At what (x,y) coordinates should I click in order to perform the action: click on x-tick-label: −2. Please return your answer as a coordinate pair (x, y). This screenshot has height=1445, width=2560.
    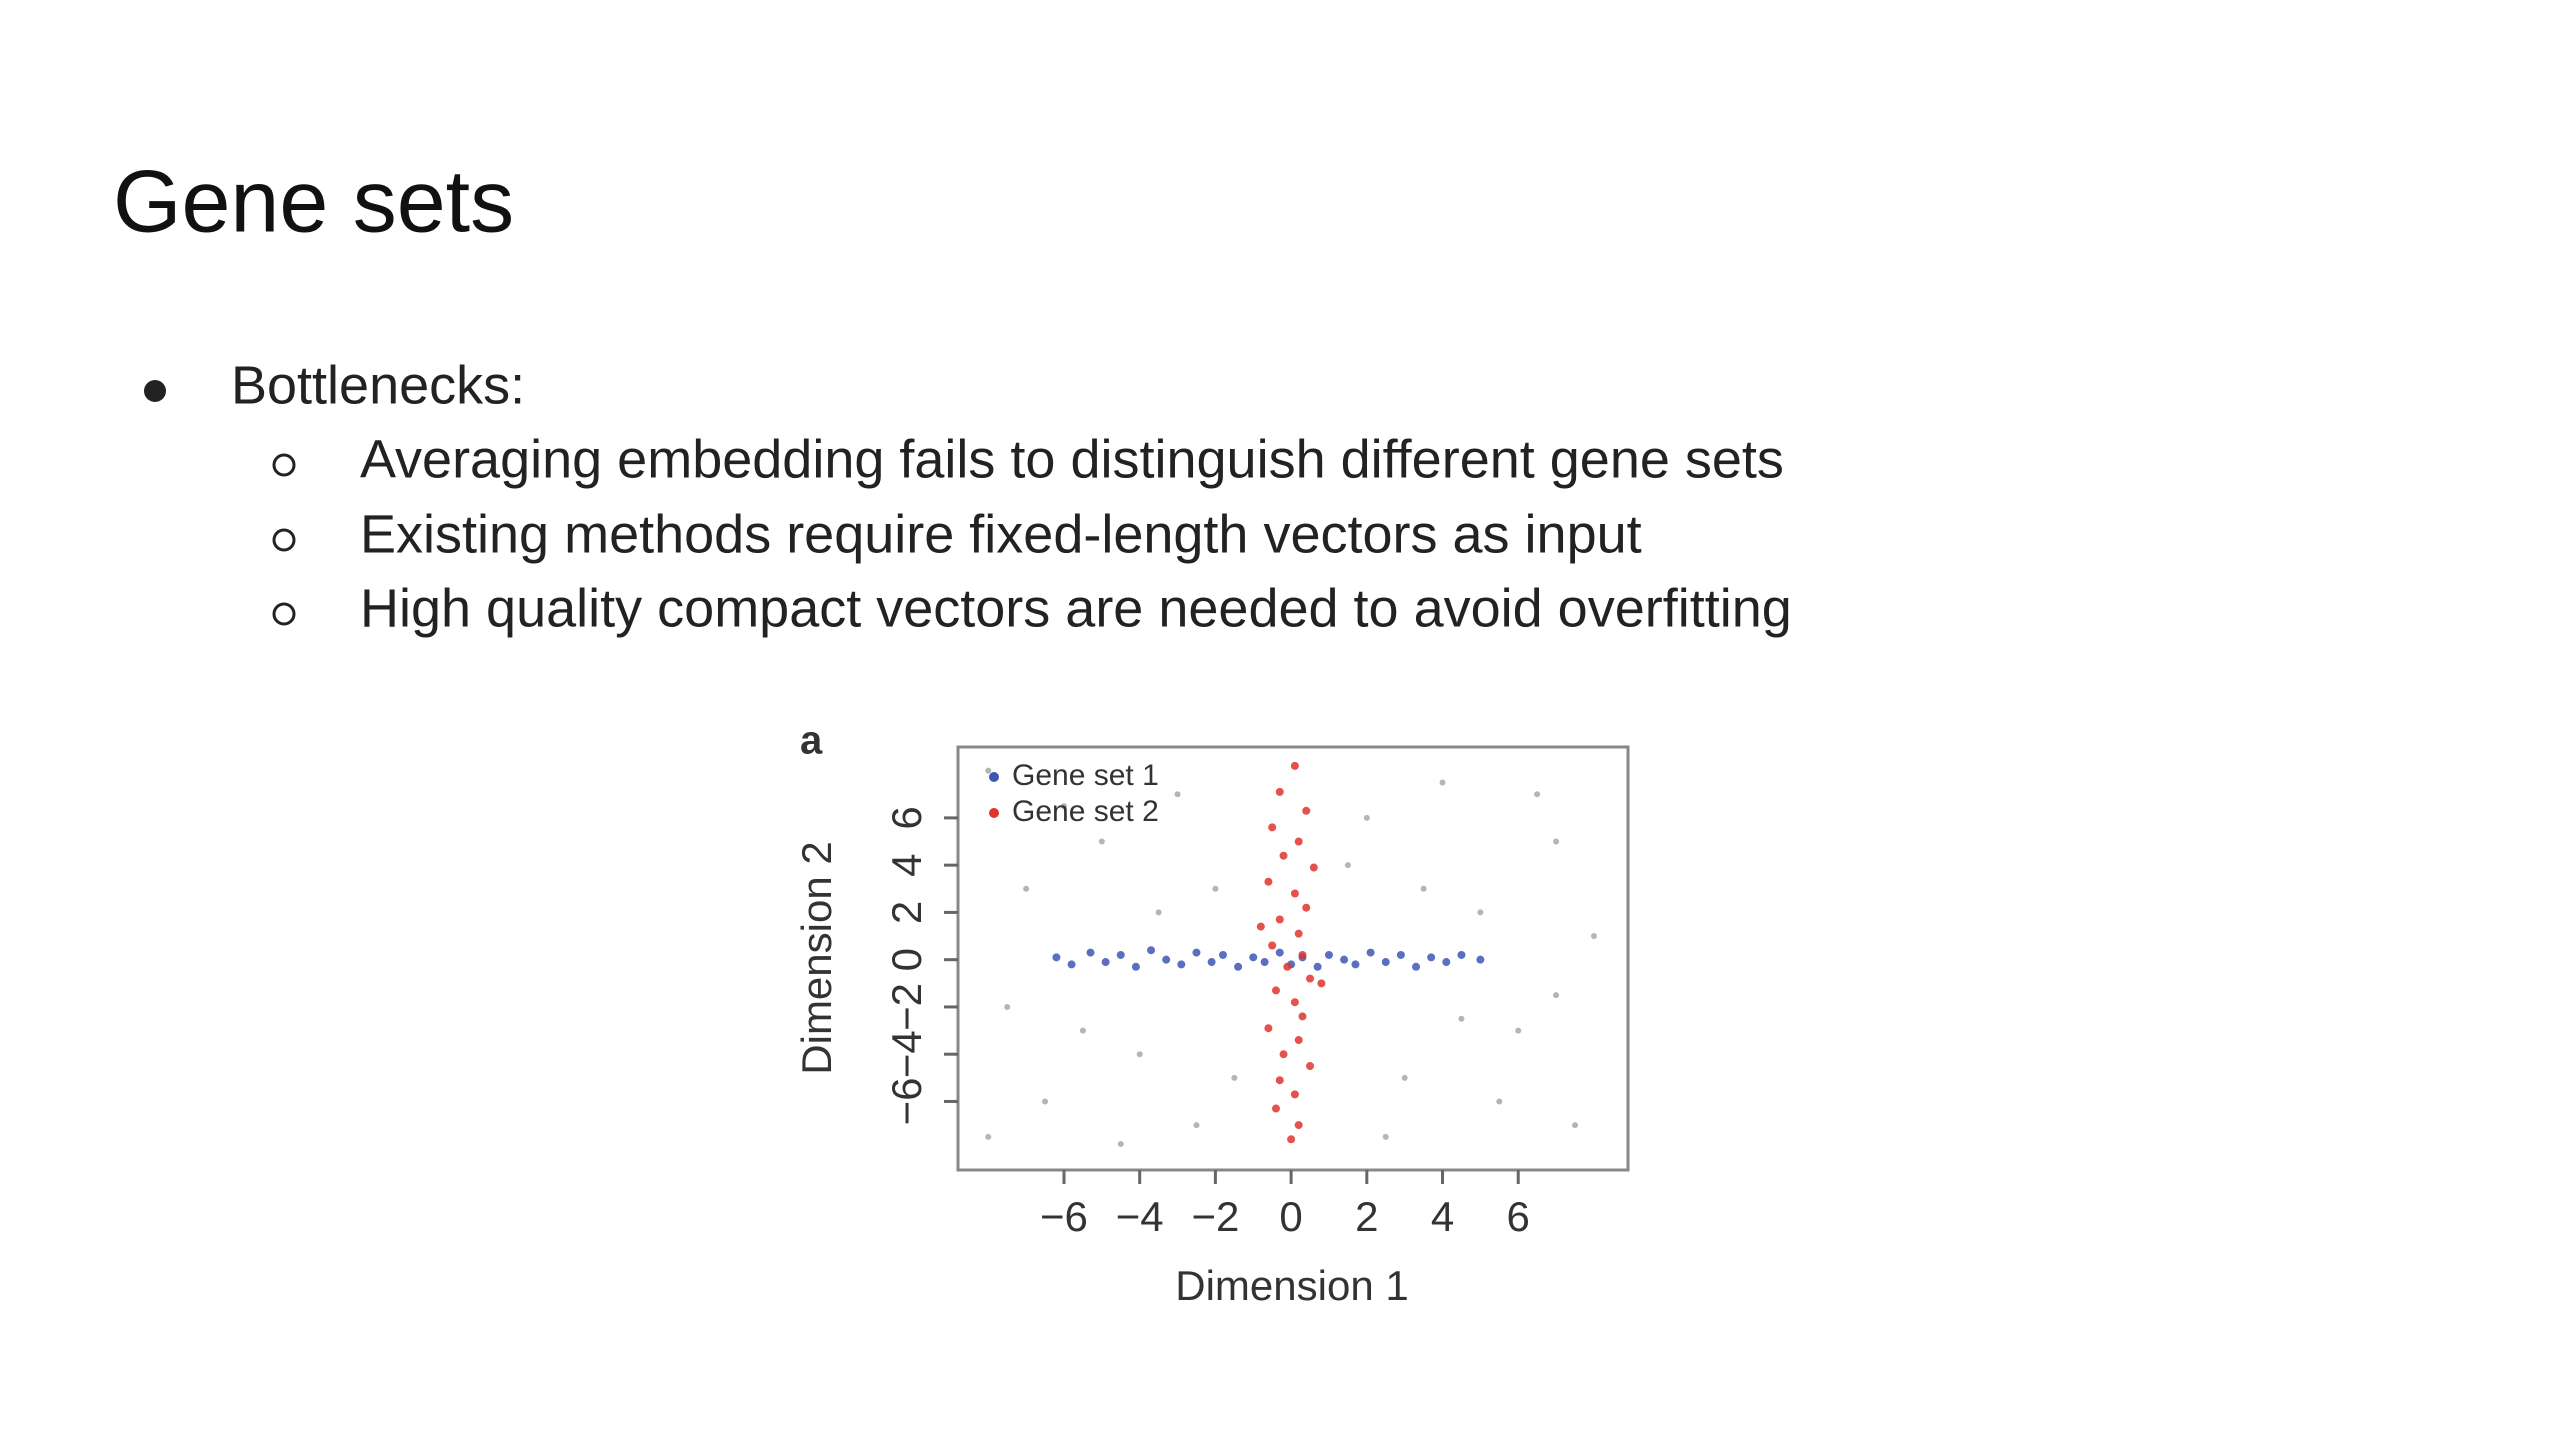
    Looking at the image, I should click on (1215, 1216).